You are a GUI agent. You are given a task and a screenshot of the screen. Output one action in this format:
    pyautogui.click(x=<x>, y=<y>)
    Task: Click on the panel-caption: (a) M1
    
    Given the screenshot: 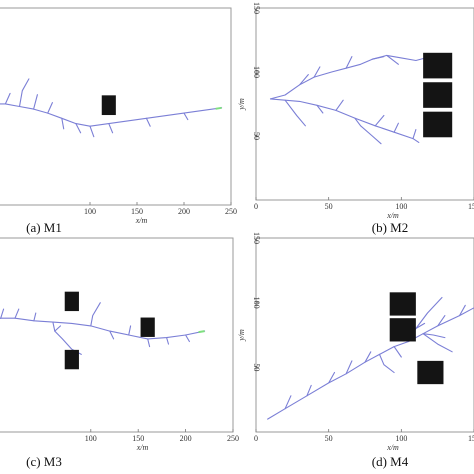 What is the action you would take?
    pyautogui.click(x=44, y=227)
    